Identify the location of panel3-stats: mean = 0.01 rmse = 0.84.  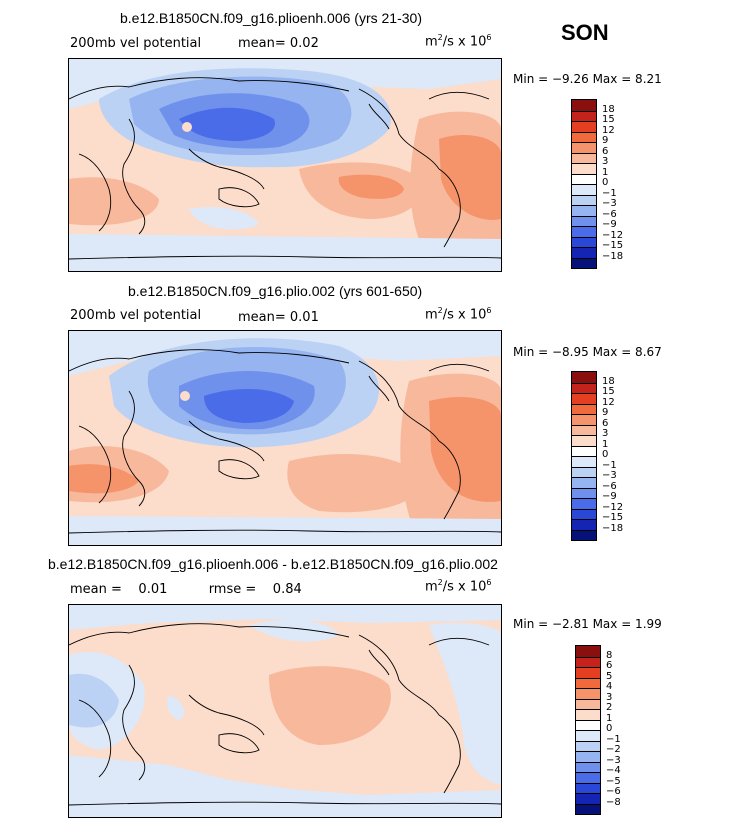
(186, 589).